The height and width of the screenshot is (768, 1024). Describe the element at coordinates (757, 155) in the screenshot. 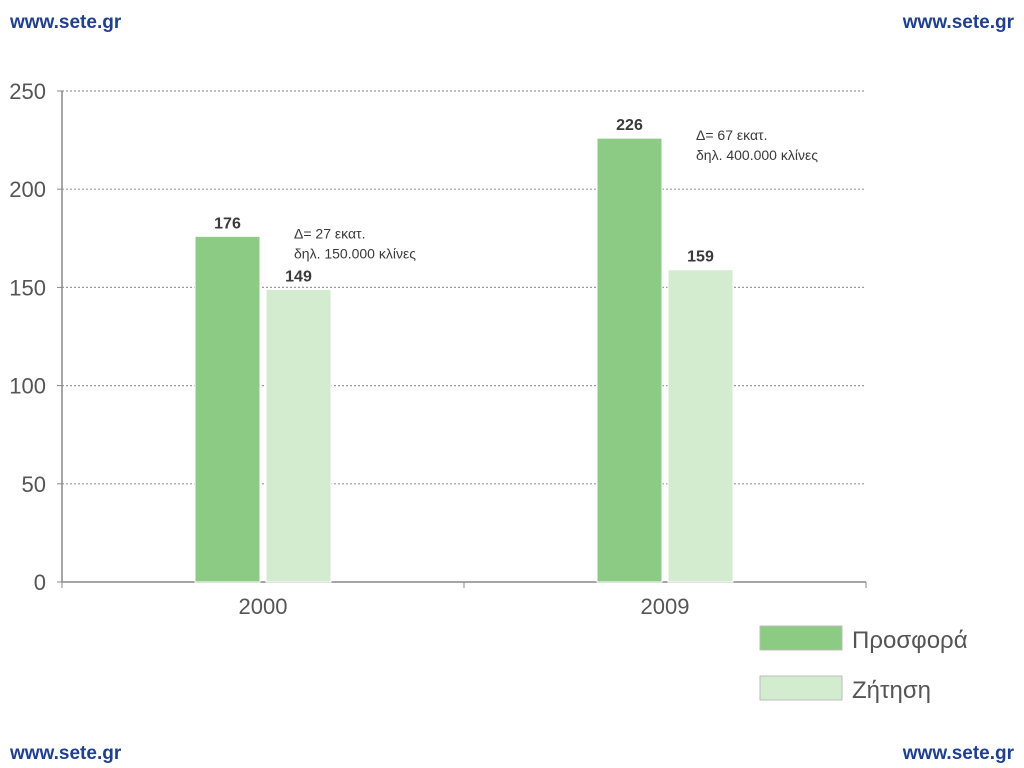

I see `annotation-line2-2009: δηλ. 400.000 κλίνες` at that location.